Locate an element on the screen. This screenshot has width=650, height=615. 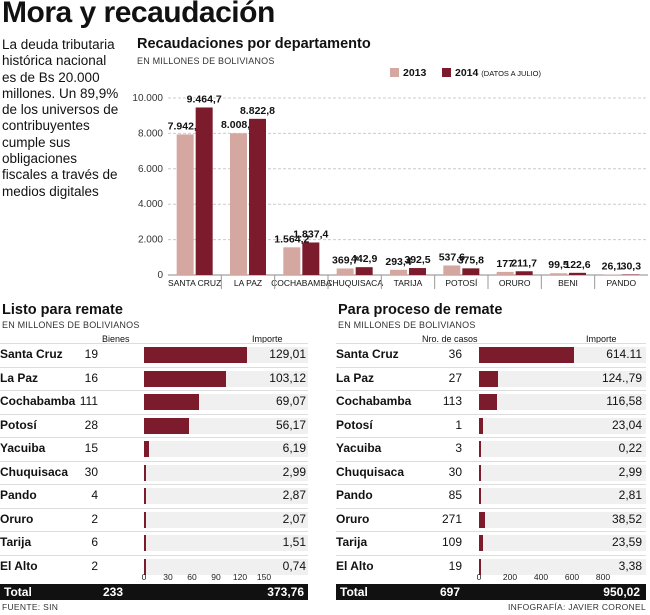
y-tick-label: 4.000 is located at coordinates (150, 204).